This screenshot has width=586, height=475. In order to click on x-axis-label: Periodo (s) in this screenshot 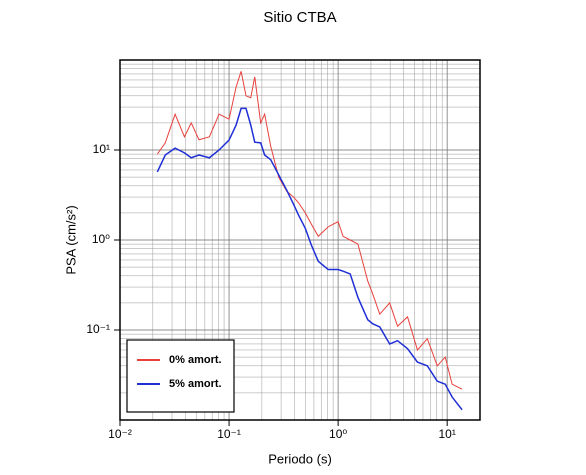, I will do `click(300, 458)`.